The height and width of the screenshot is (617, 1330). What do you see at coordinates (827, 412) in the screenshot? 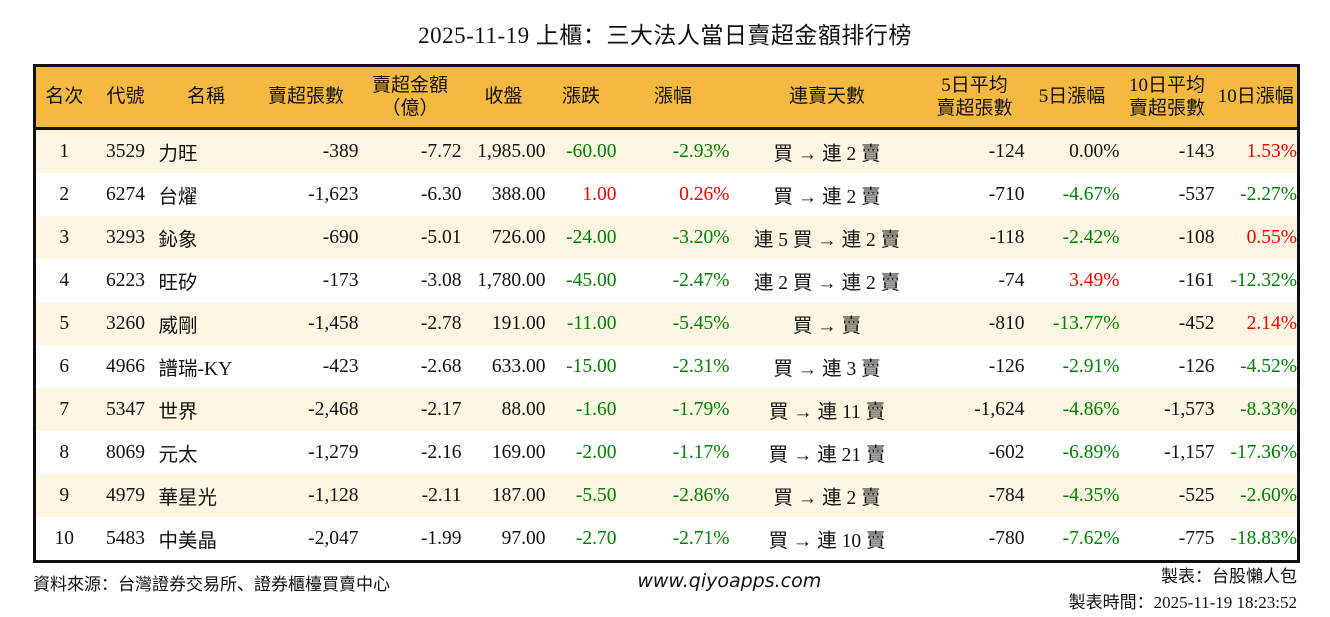
I see `cell-streak: 買 → 連 11 賣` at bounding box center [827, 412].